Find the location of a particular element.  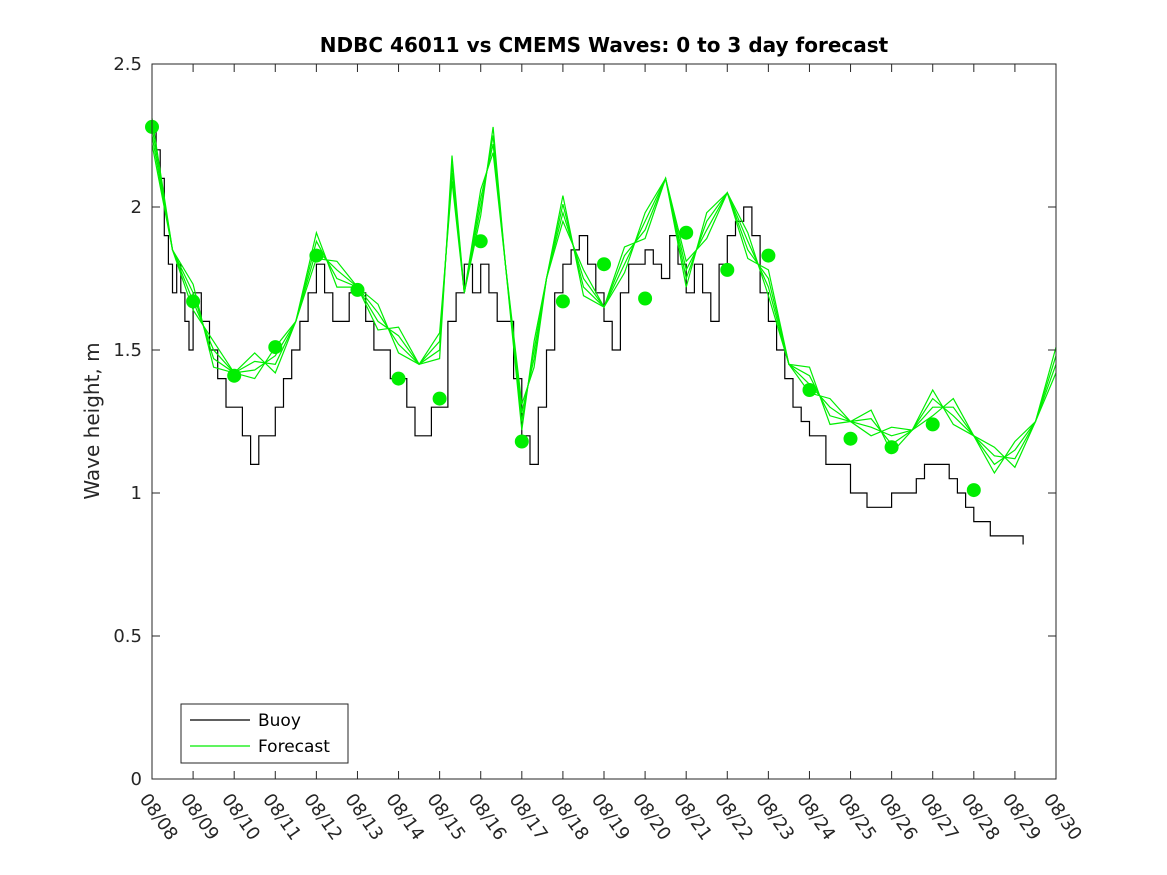

y-tick-label: 2 is located at coordinates (136, 207).